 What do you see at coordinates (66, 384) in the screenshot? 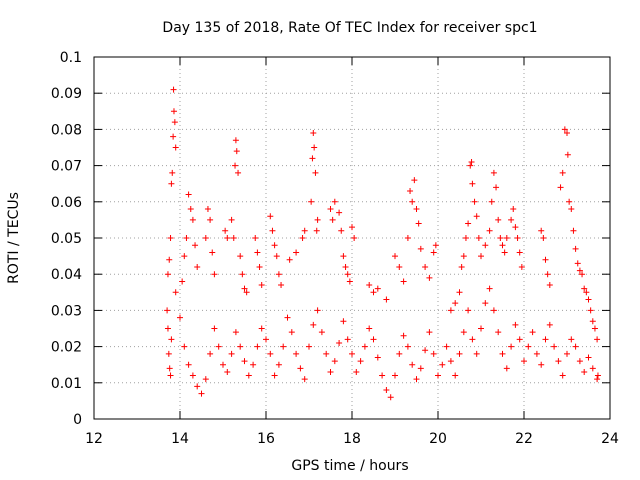
I see `y-tick-label: 0.01` at bounding box center [66, 384].